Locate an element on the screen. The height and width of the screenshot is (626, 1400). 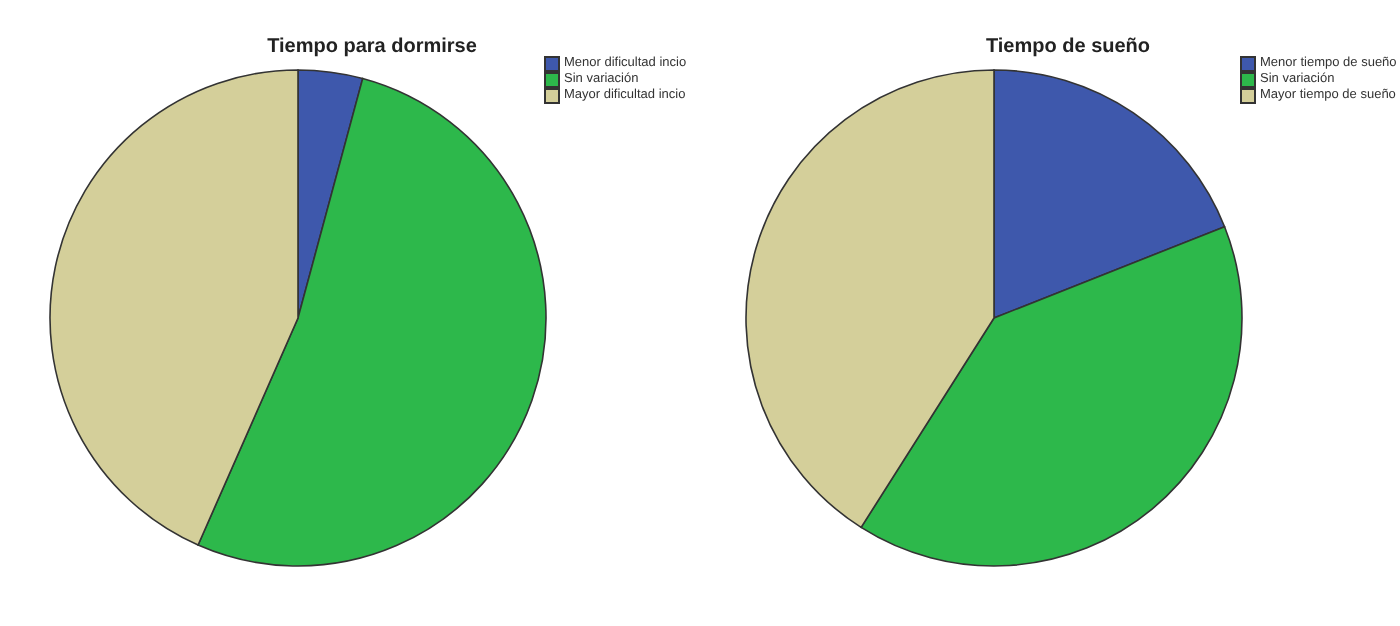
chart-title: Tiempo de sueño is located at coordinates (1068, 47).